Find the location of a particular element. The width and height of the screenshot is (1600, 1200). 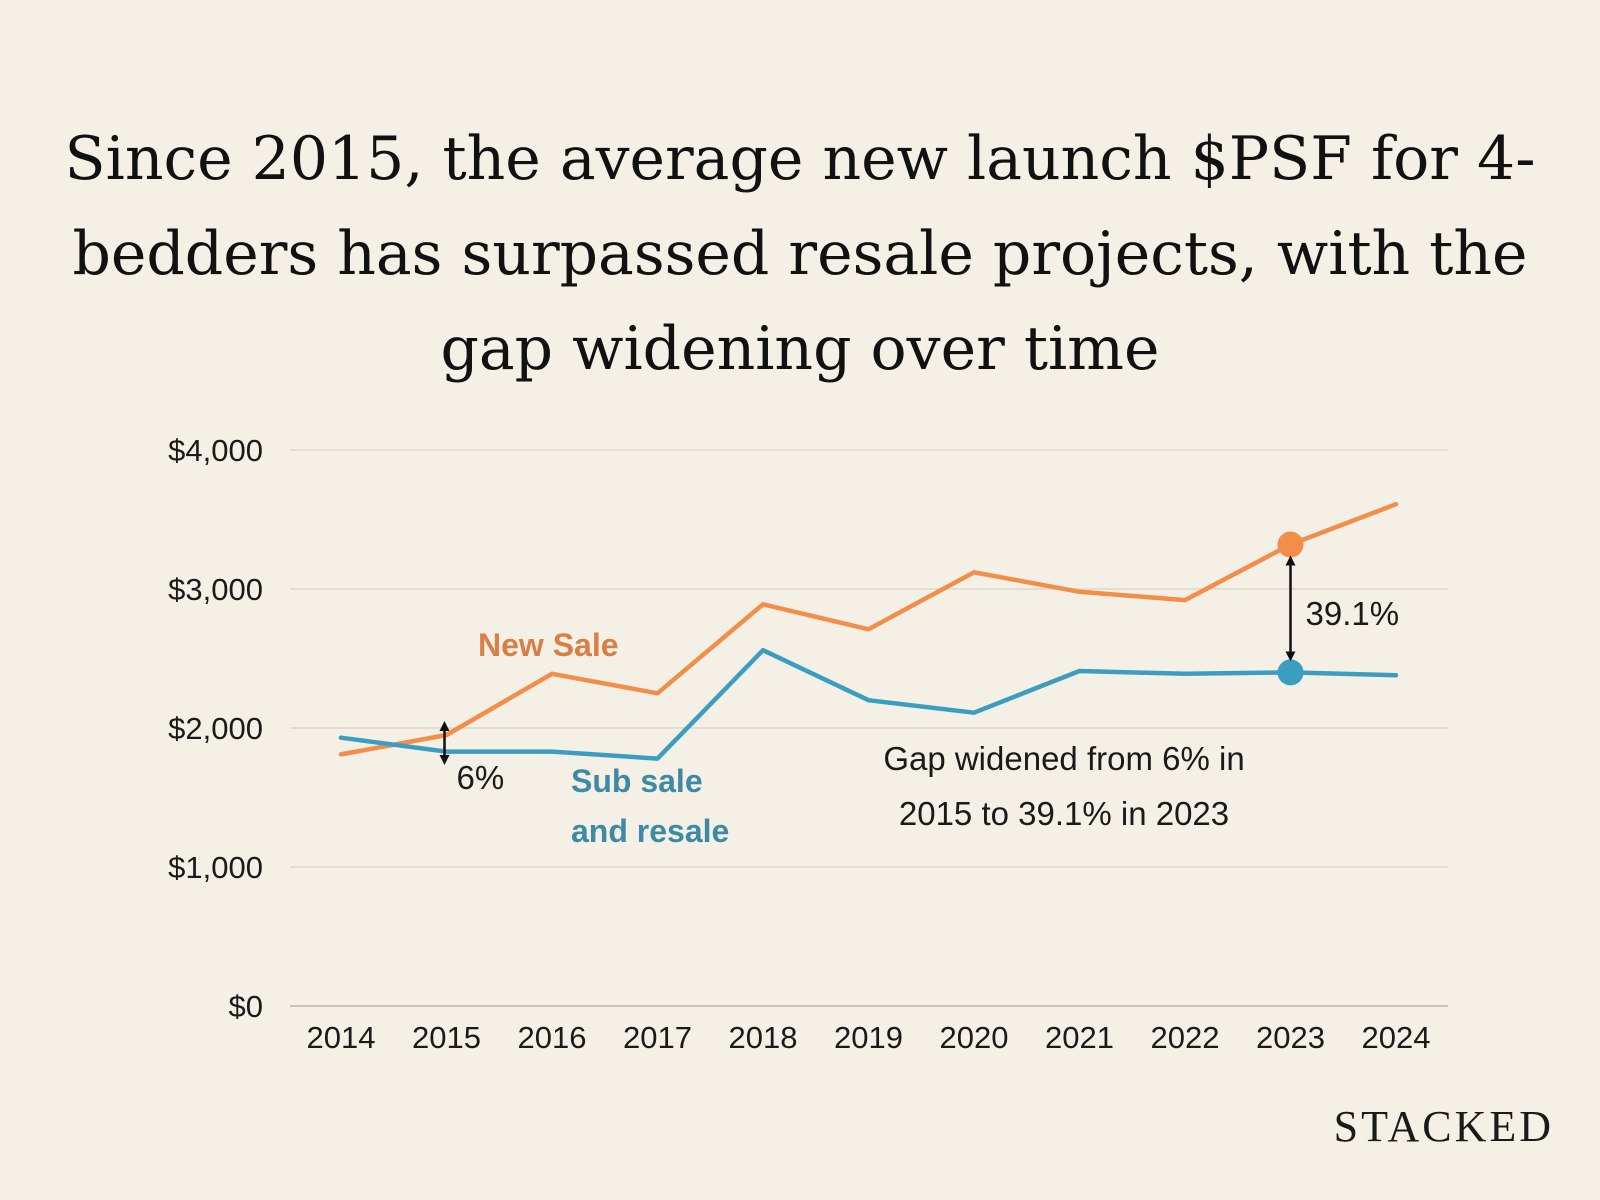

x-tick-label: 2024 is located at coordinates (1396, 1037).